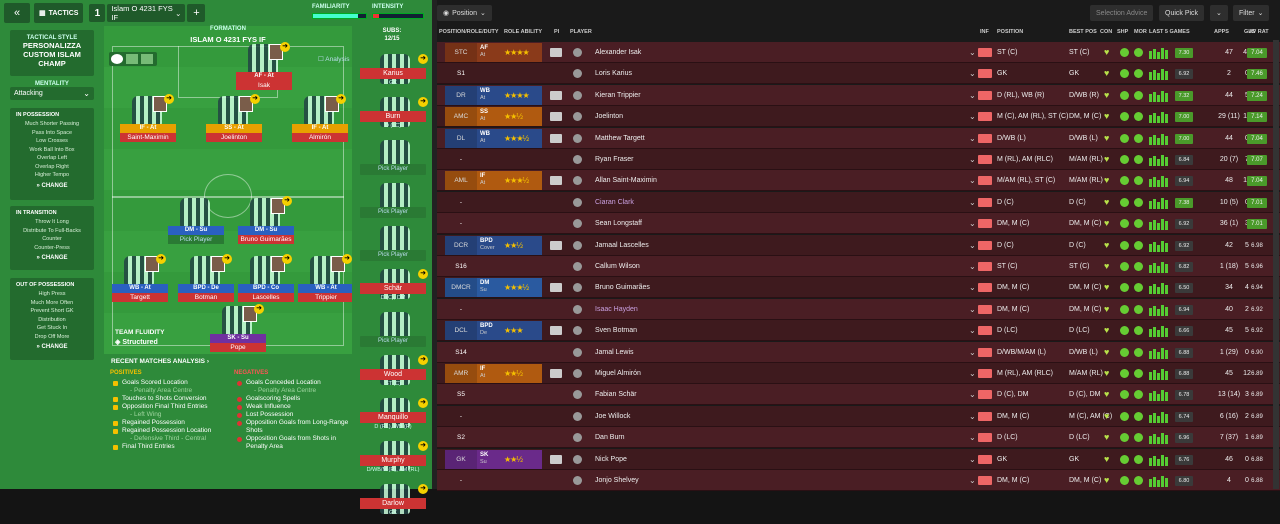  Describe the element at coordinates (293, 383) in the screenshot. I see `analysis-item: Goals Conceded Location` at that location.